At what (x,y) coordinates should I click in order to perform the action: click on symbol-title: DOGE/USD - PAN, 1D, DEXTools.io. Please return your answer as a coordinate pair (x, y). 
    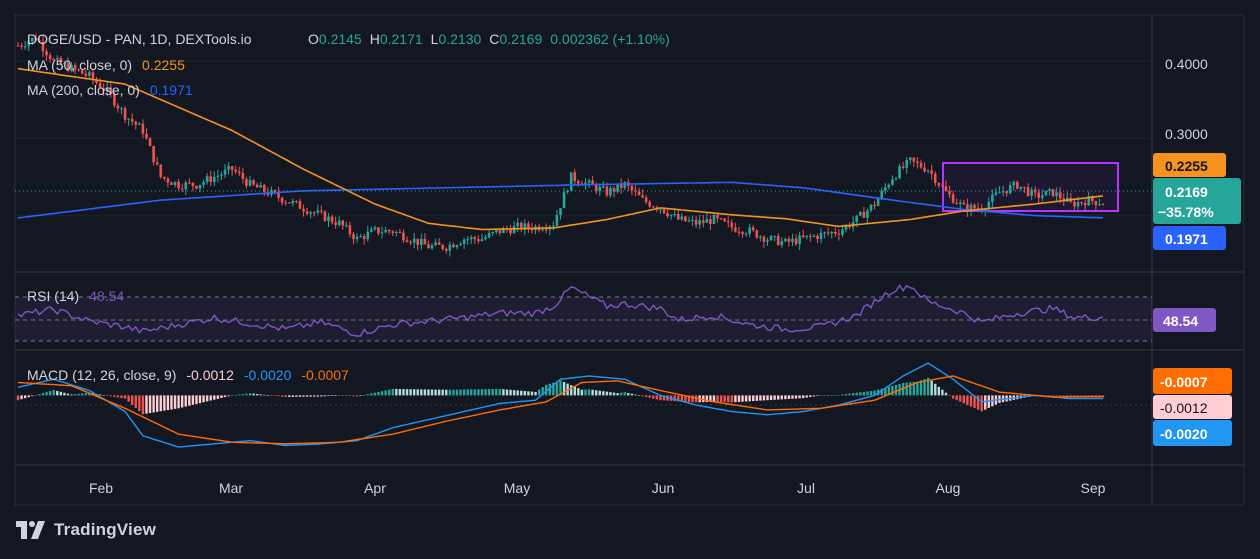
    Looking at the image, I should click on (139, 39).